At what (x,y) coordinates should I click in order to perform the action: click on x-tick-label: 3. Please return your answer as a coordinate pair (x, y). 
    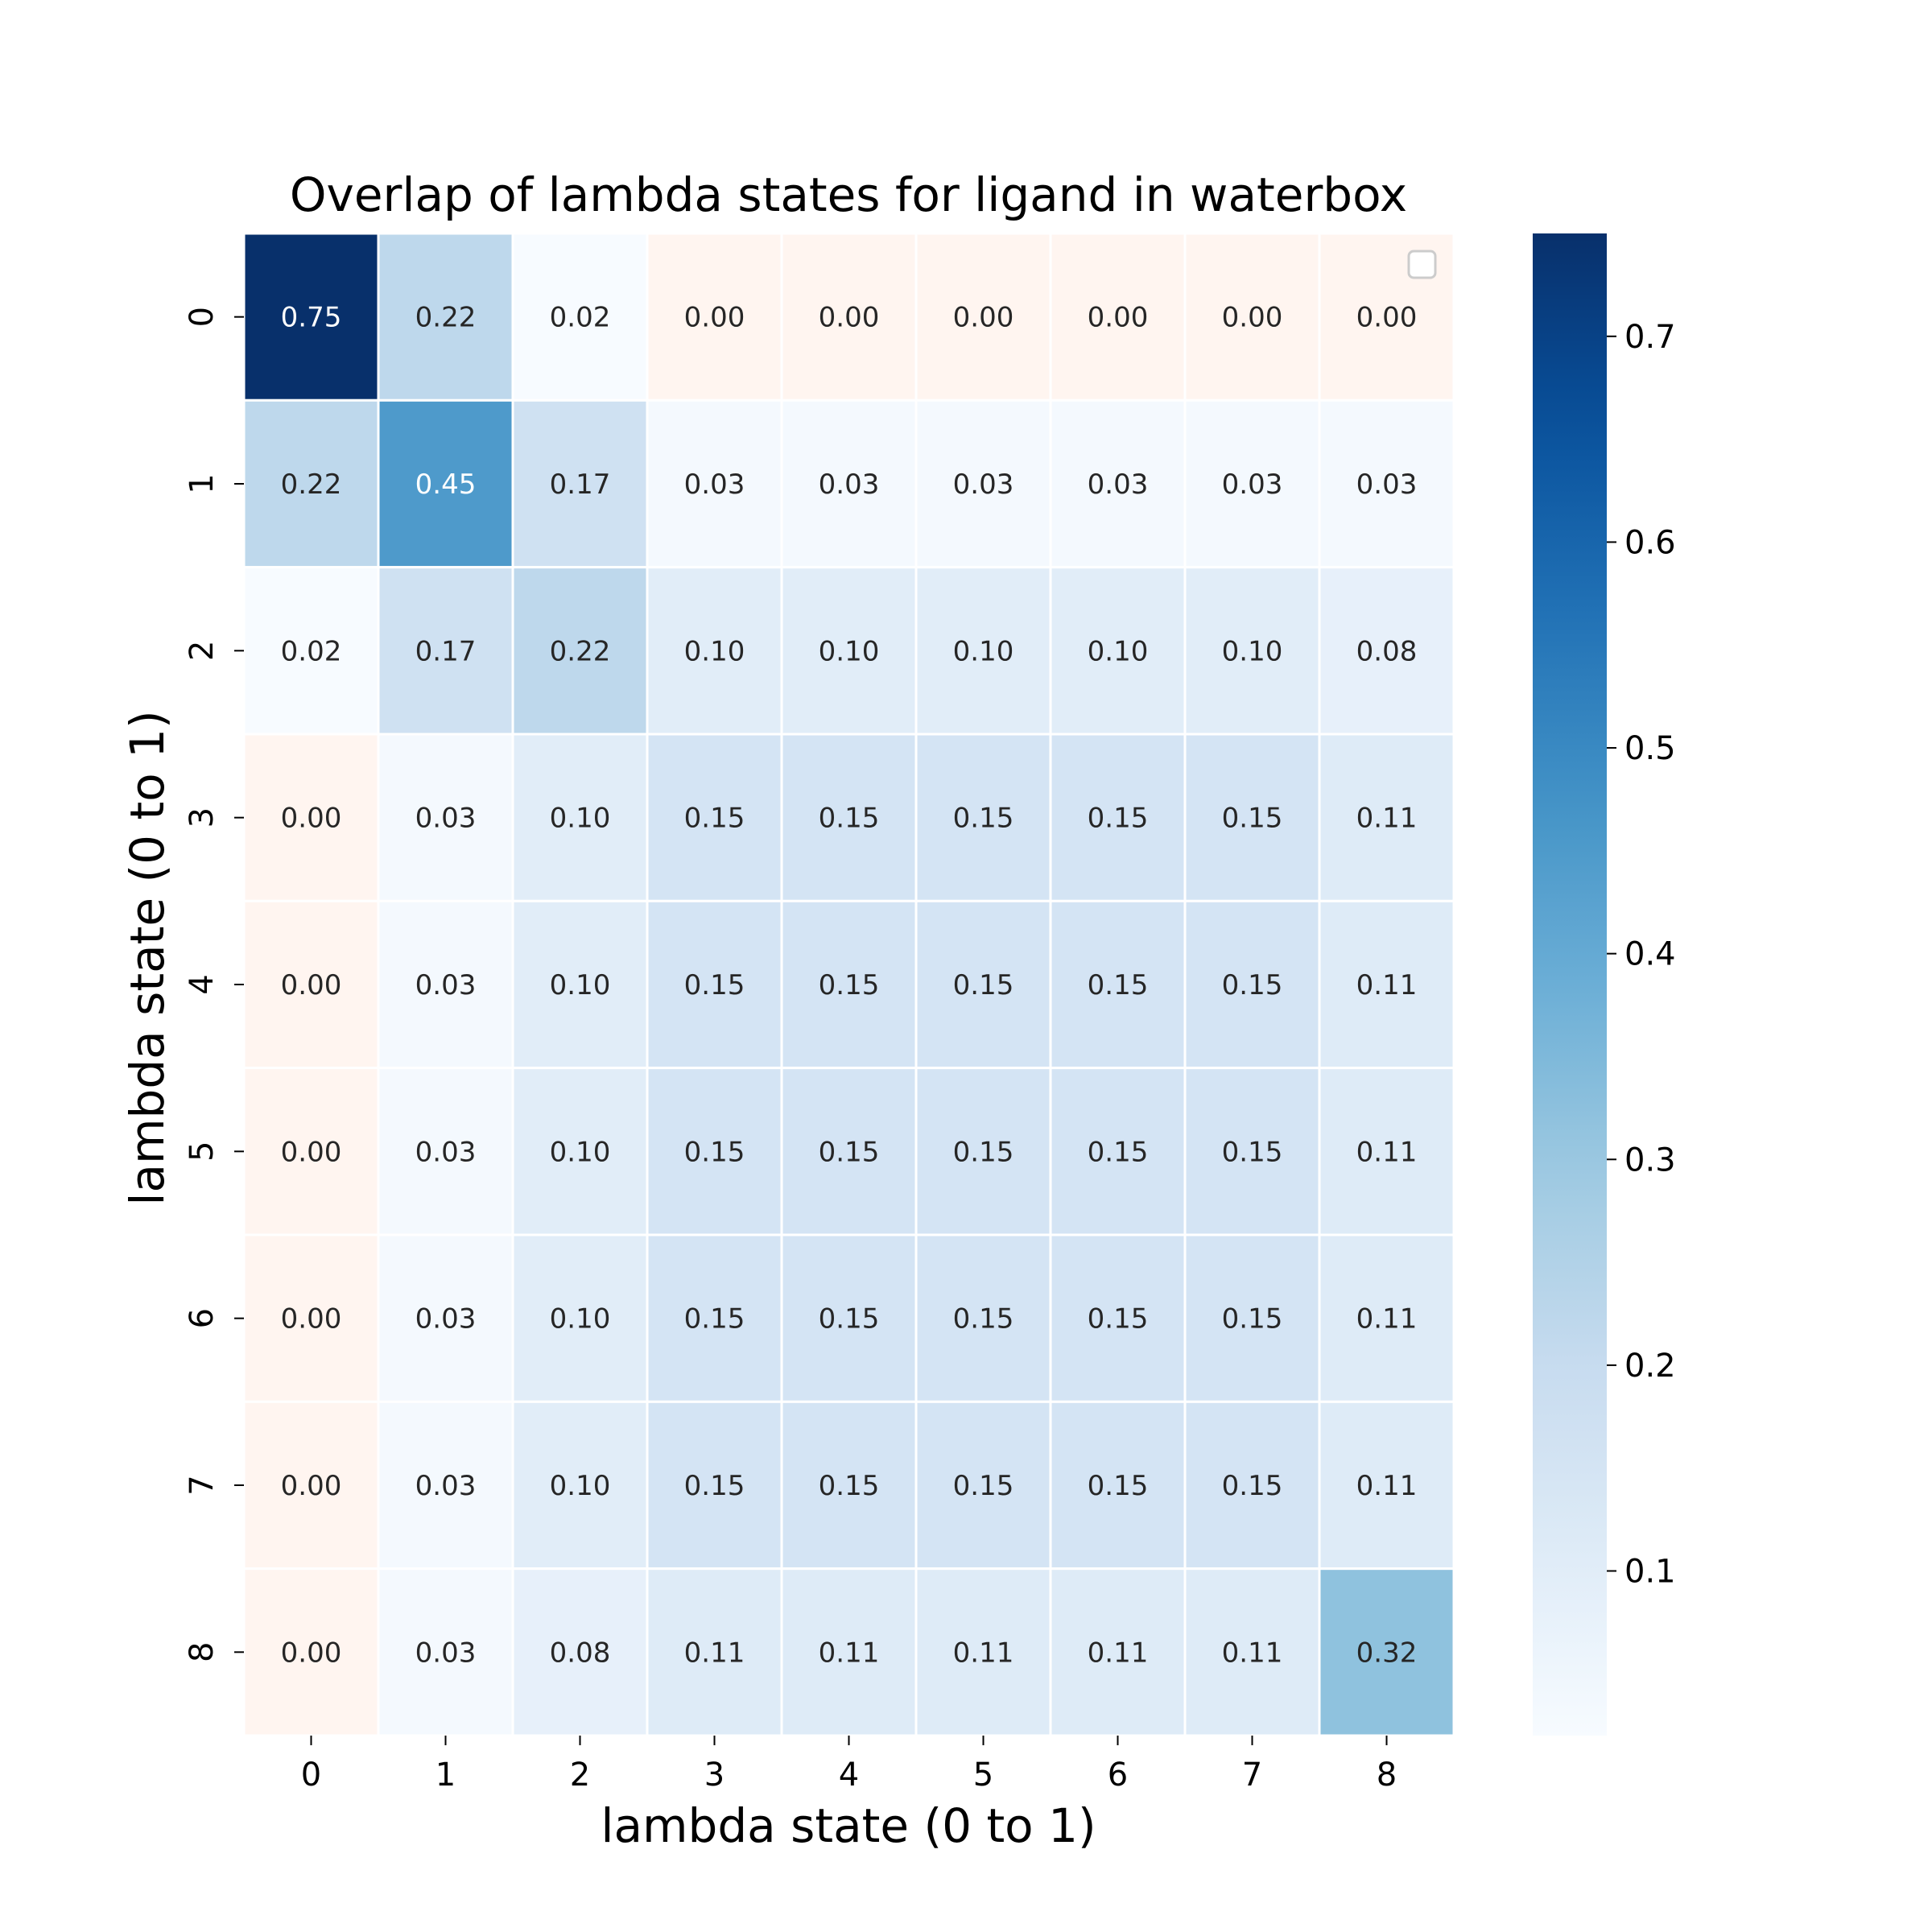
    Looking at the image, I should click on (714, 1775).